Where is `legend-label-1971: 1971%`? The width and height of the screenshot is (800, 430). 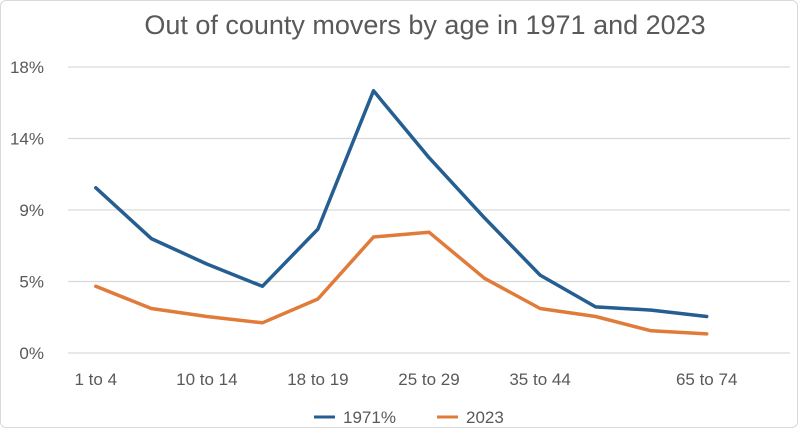 legend-label-1971: 1971% is located at coordinates (369, 417).